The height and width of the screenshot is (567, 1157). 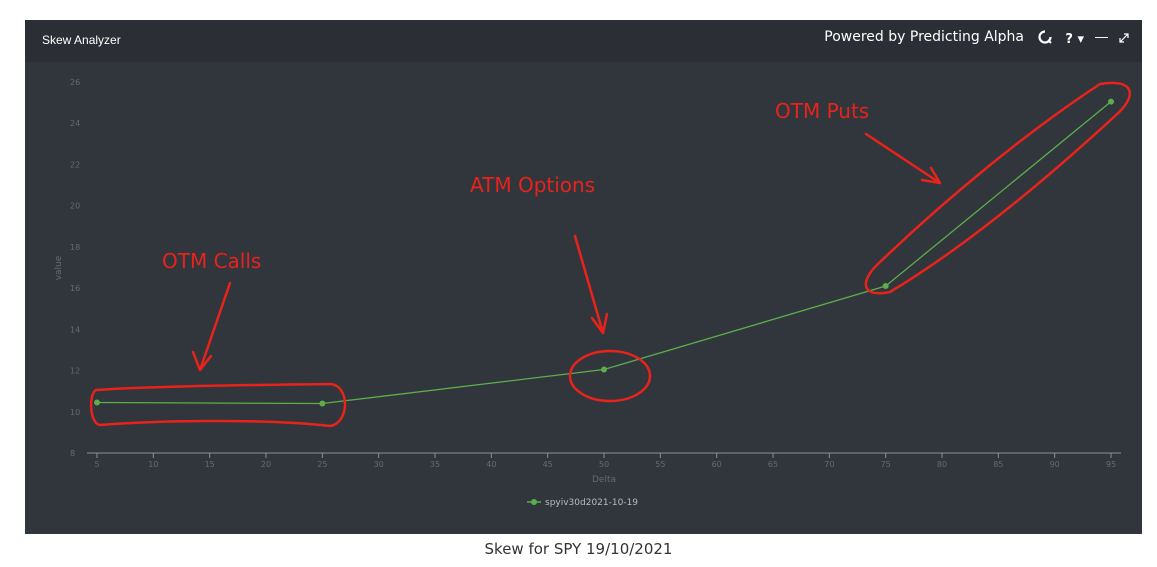 I want to click on y-tick-label: 20, so click(x=75, y=206).